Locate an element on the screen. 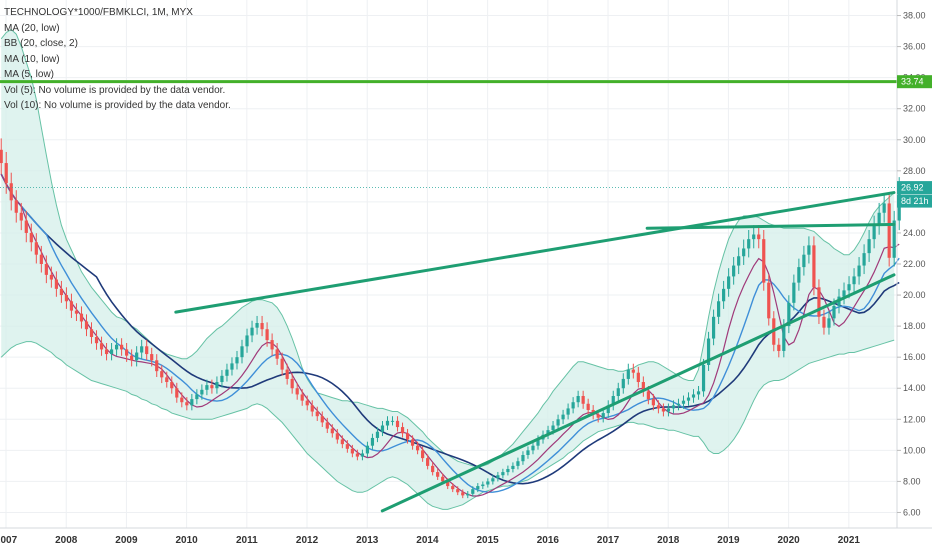 The image size is (932, 550). legend-ma5: MA (5, low) is located at coordinates (29, 74).